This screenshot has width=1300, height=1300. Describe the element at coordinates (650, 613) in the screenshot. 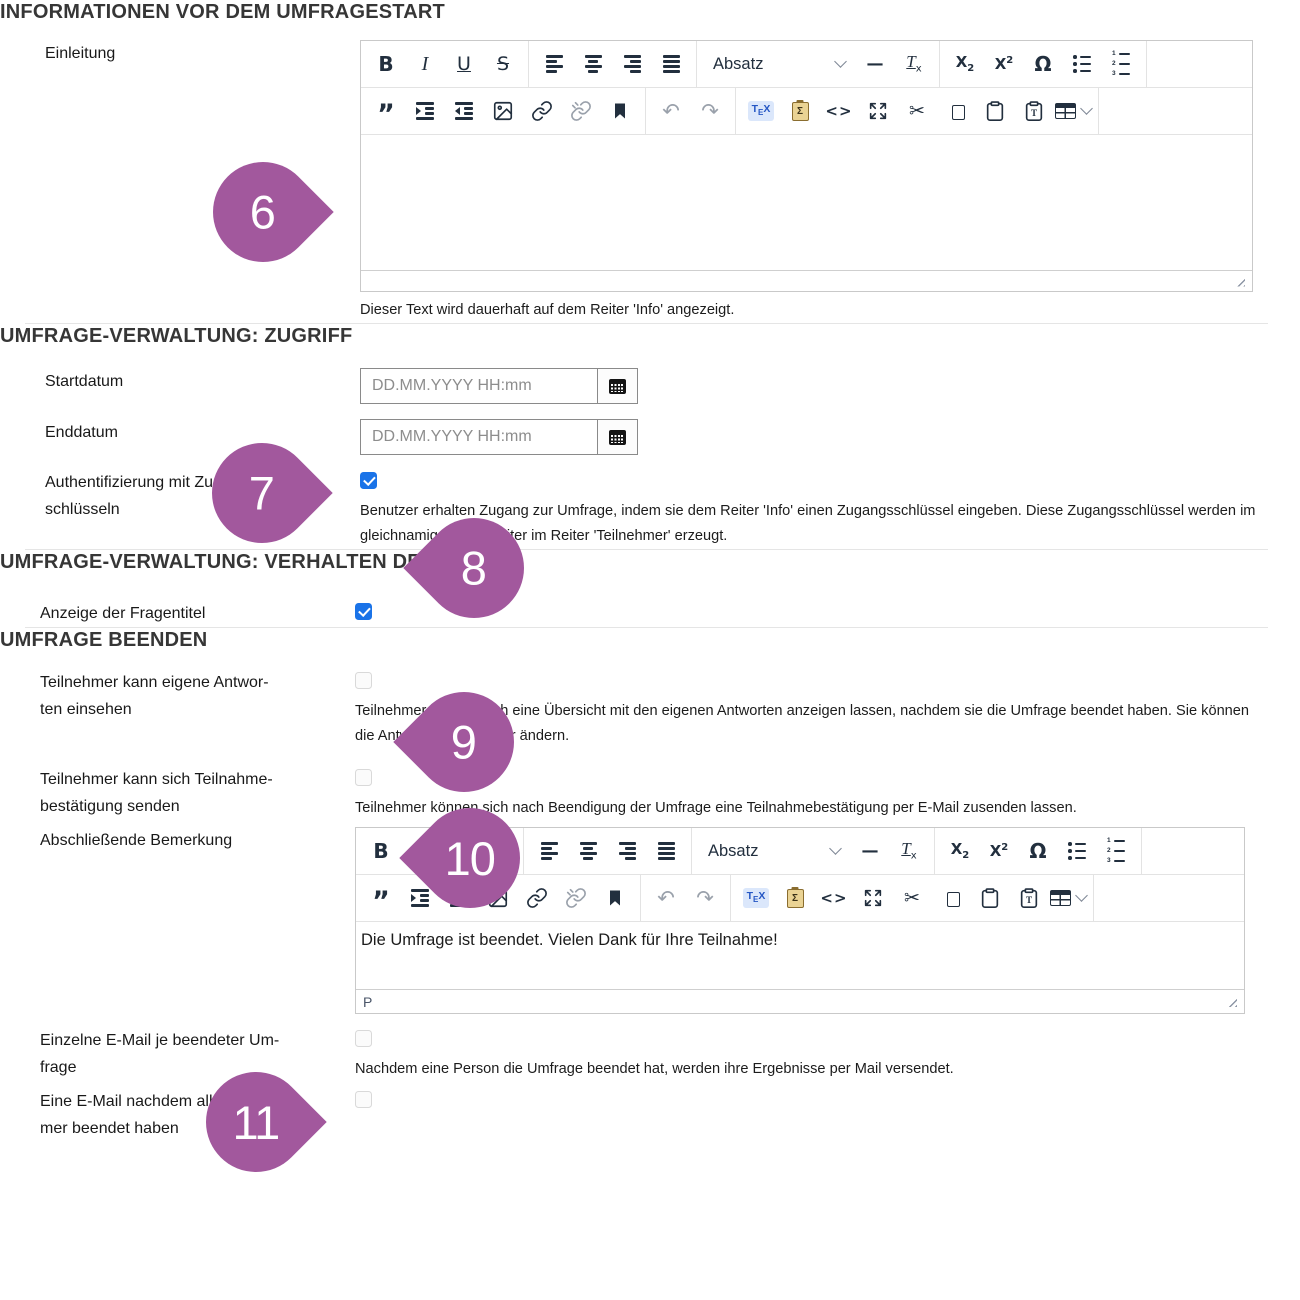

I see `fragentitel-row: Anzeige der Fragentitel` at that location.